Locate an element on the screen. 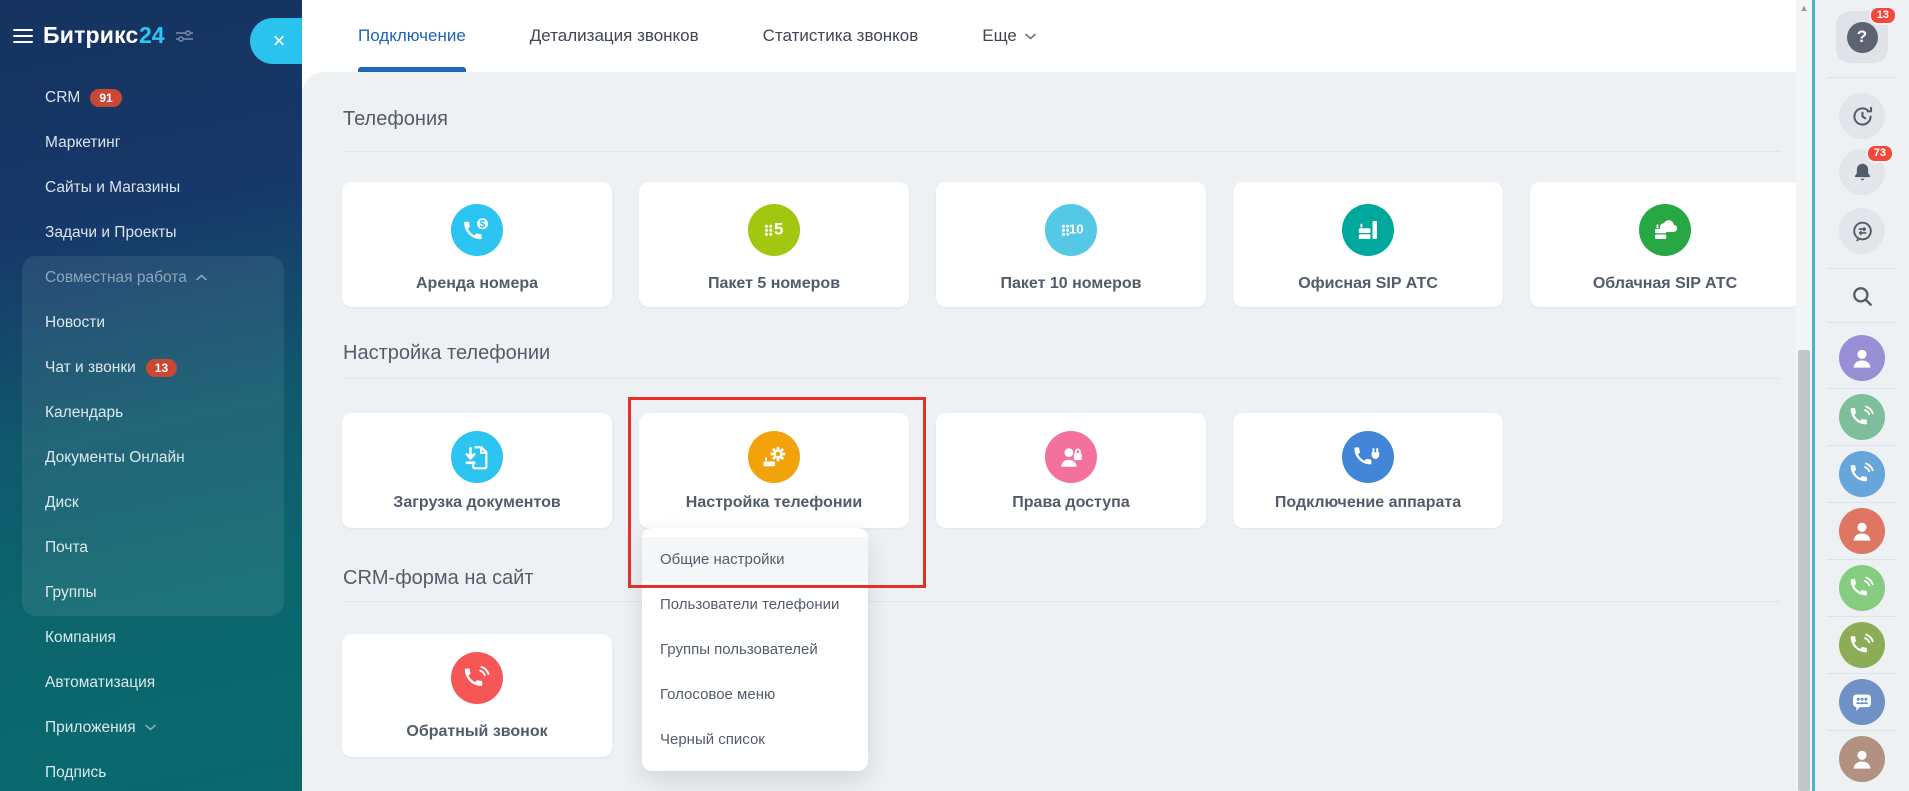 This screenshot has width=1909, height=791. card-label: Пакет 10 номеров is located at coordinates (1071, 283).